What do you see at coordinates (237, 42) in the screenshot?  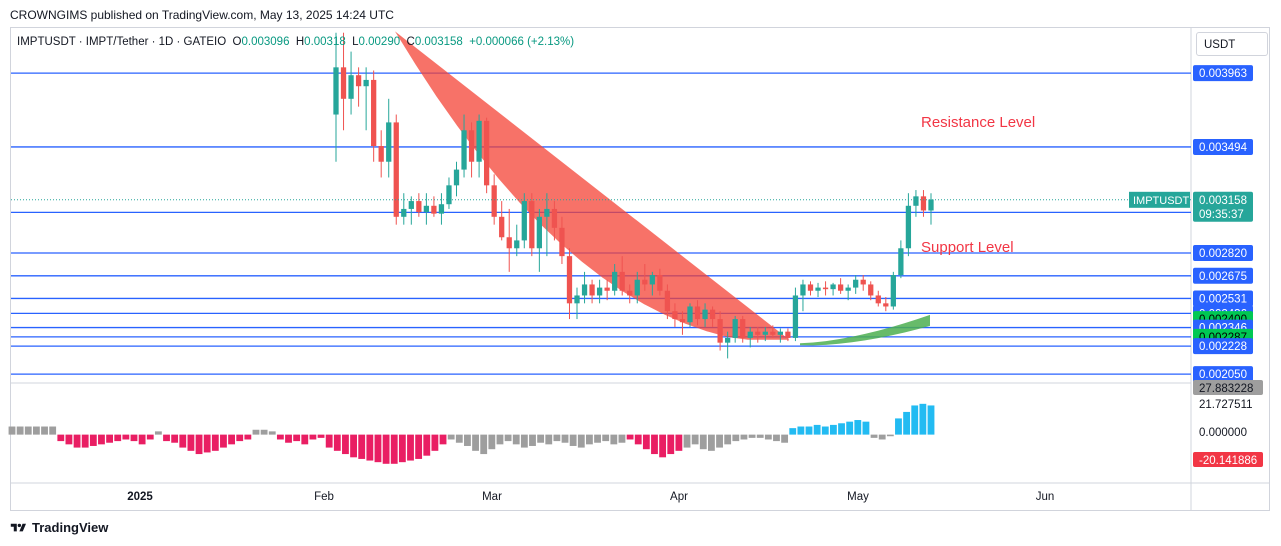 I see `open-label: O` at bounding box center [237, 42].